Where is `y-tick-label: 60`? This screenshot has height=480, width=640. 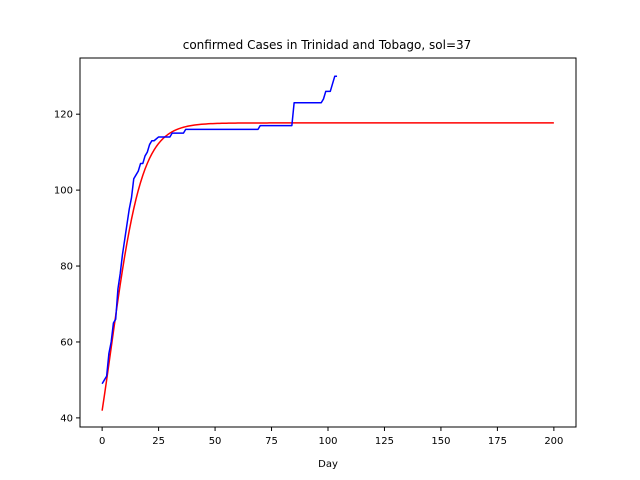 y-tick-label: 60 is located at coordinates (66, 342).